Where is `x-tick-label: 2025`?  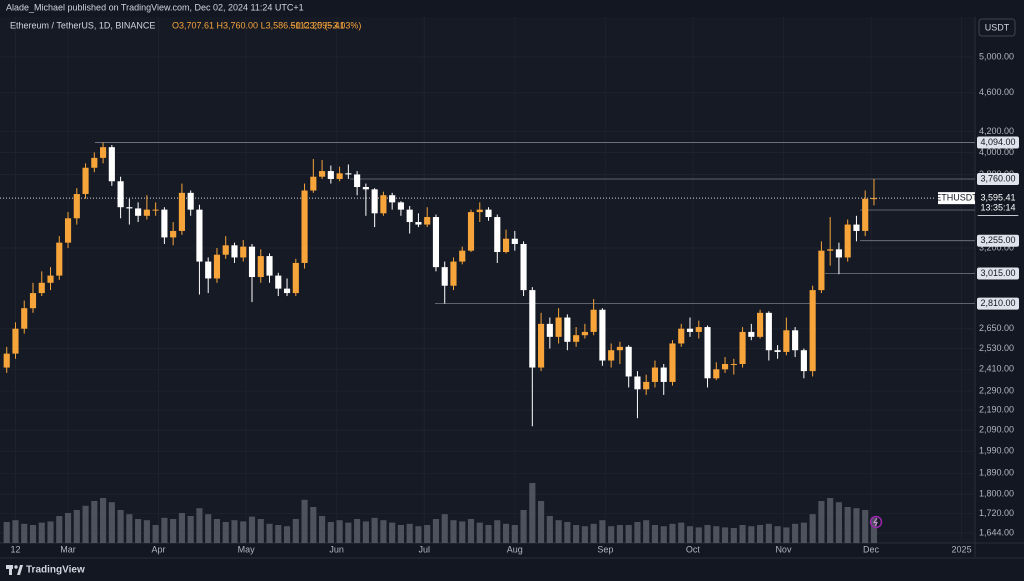
x-tick-label: 2025 is located at coordinates (962, 549).